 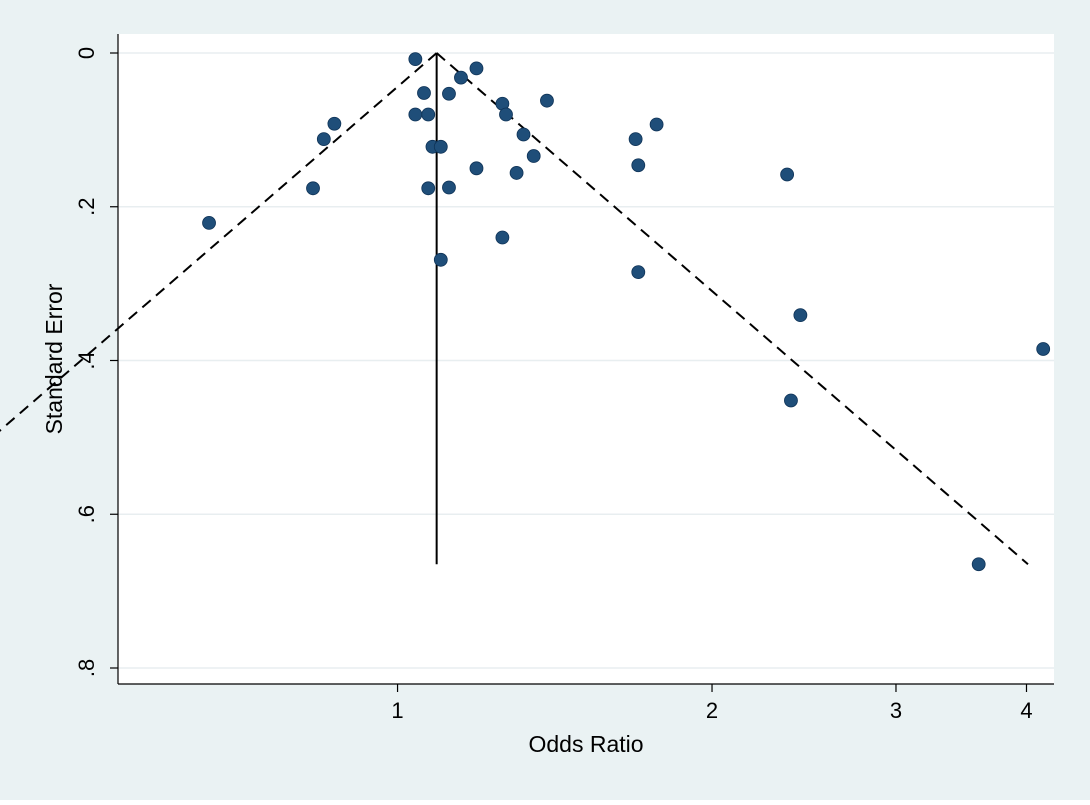 What do you see at coordinates (896, 710) in the screenshot?
I see `x-tick-label: 3` at bounding box center [896, 710].